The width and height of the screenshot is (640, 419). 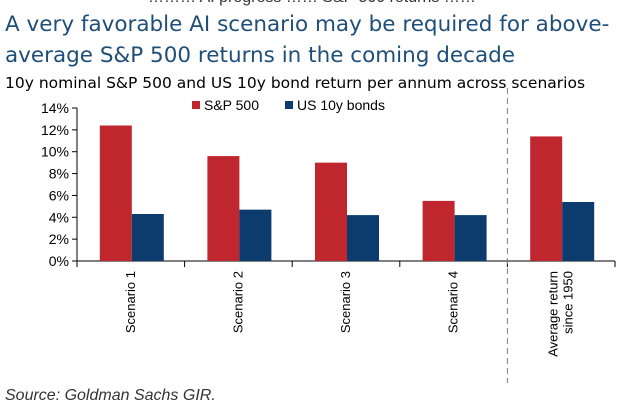 I want to click on y-tick-label: 10%, so click(x=55, y=152).